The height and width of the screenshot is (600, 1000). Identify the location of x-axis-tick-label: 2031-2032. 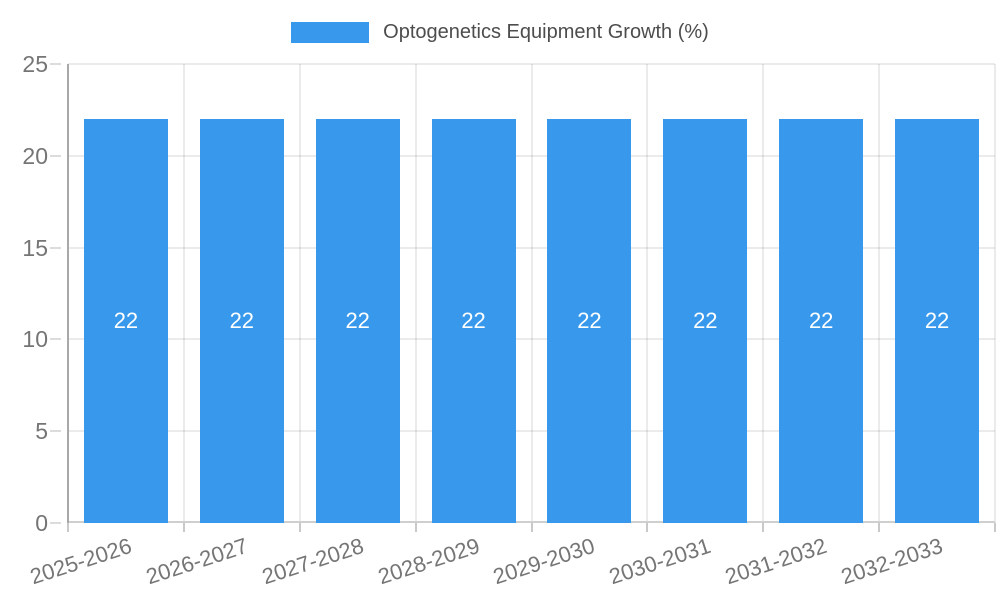
(776, 561).